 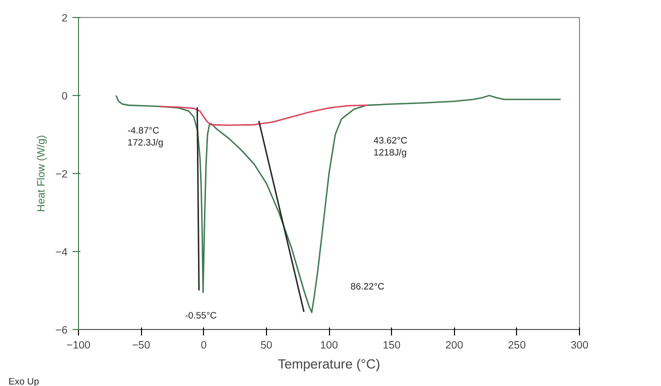 I want to click on x-tick-label: 200, so click(x=454, y=346).